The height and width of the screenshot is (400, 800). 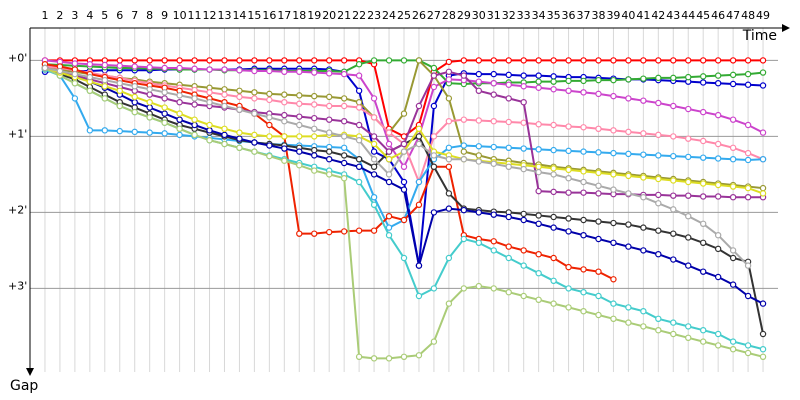 I want to click on x-tick-label: 14, so click(x=239, y=15).